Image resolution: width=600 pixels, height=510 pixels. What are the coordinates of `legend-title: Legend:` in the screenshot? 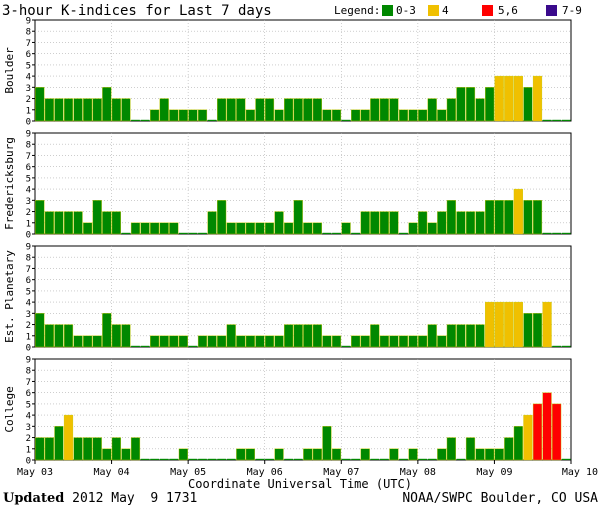 It's located at (357, 10).